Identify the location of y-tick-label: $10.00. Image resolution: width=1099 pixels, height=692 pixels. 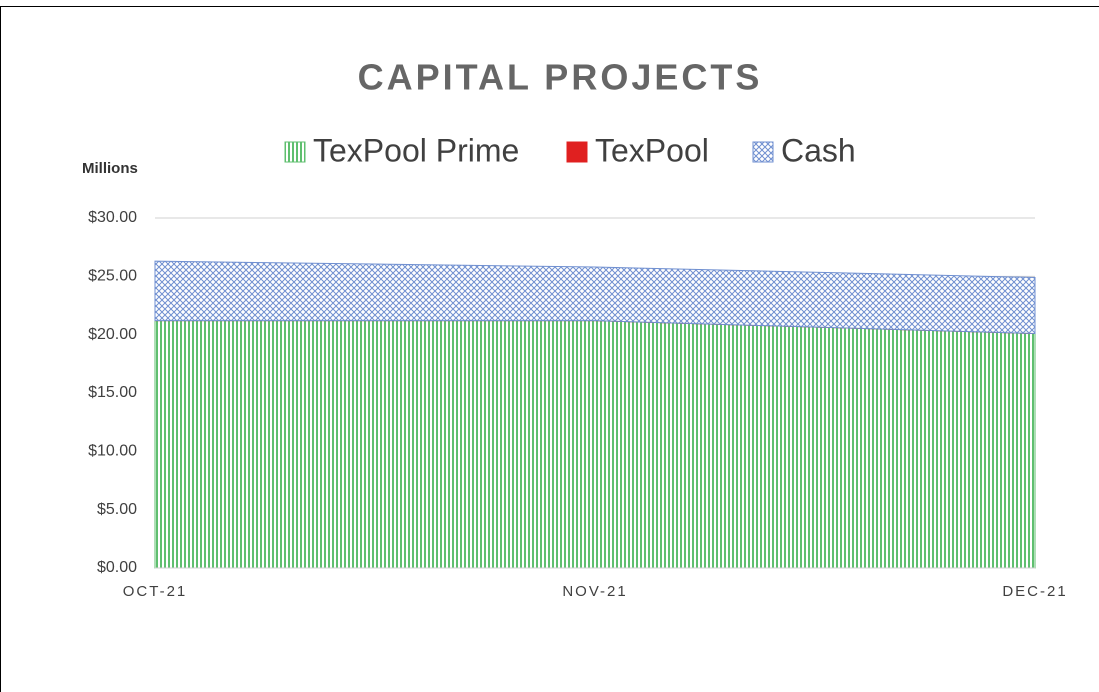
(112, 451).